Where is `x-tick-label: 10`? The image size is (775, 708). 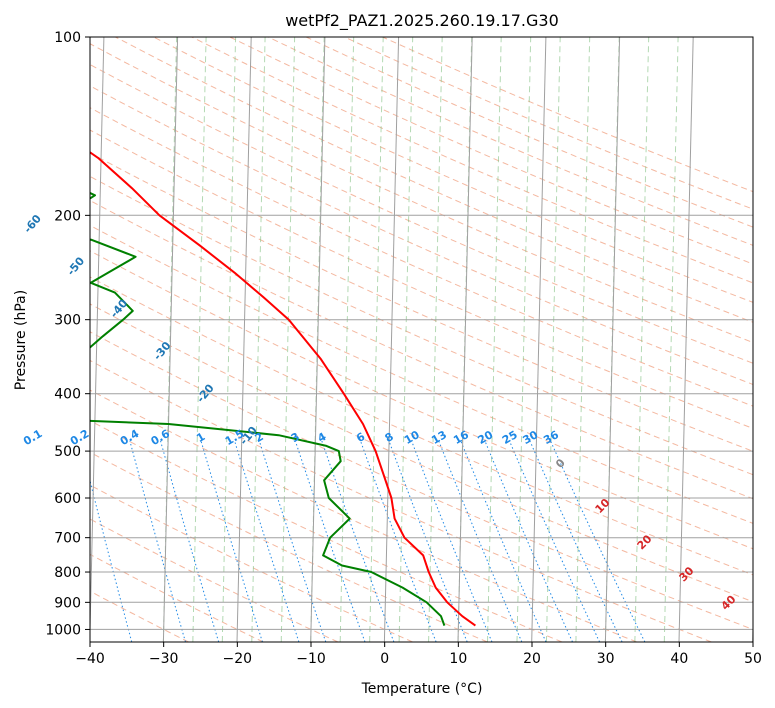
x-tick-label: 10 is located at coordinates (458, 659).